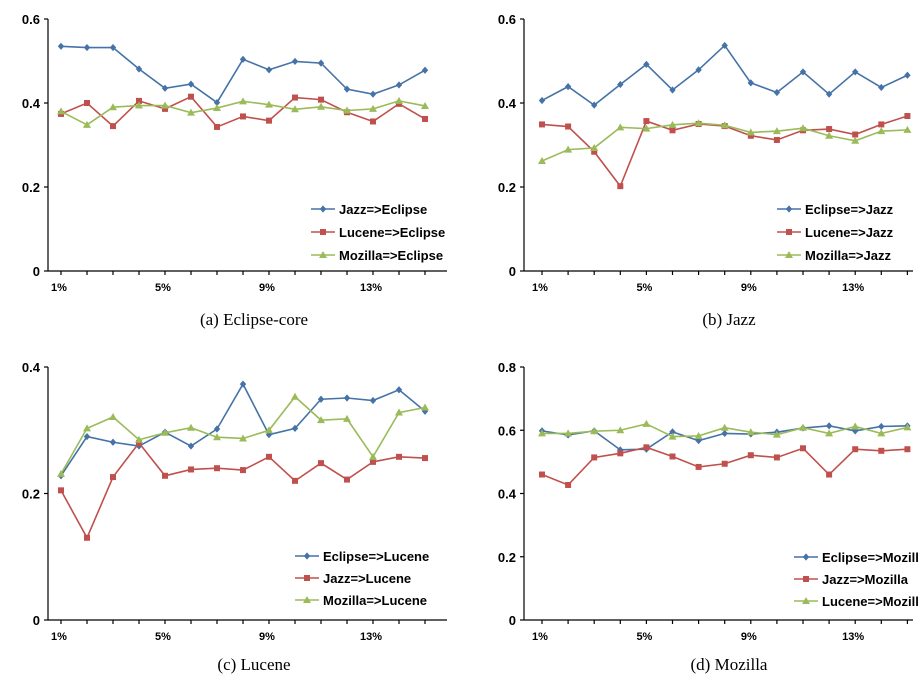 The width and height of the screenshot is (919, 679). I want to click on y-tick-label: 0.6, so click(507, 19).